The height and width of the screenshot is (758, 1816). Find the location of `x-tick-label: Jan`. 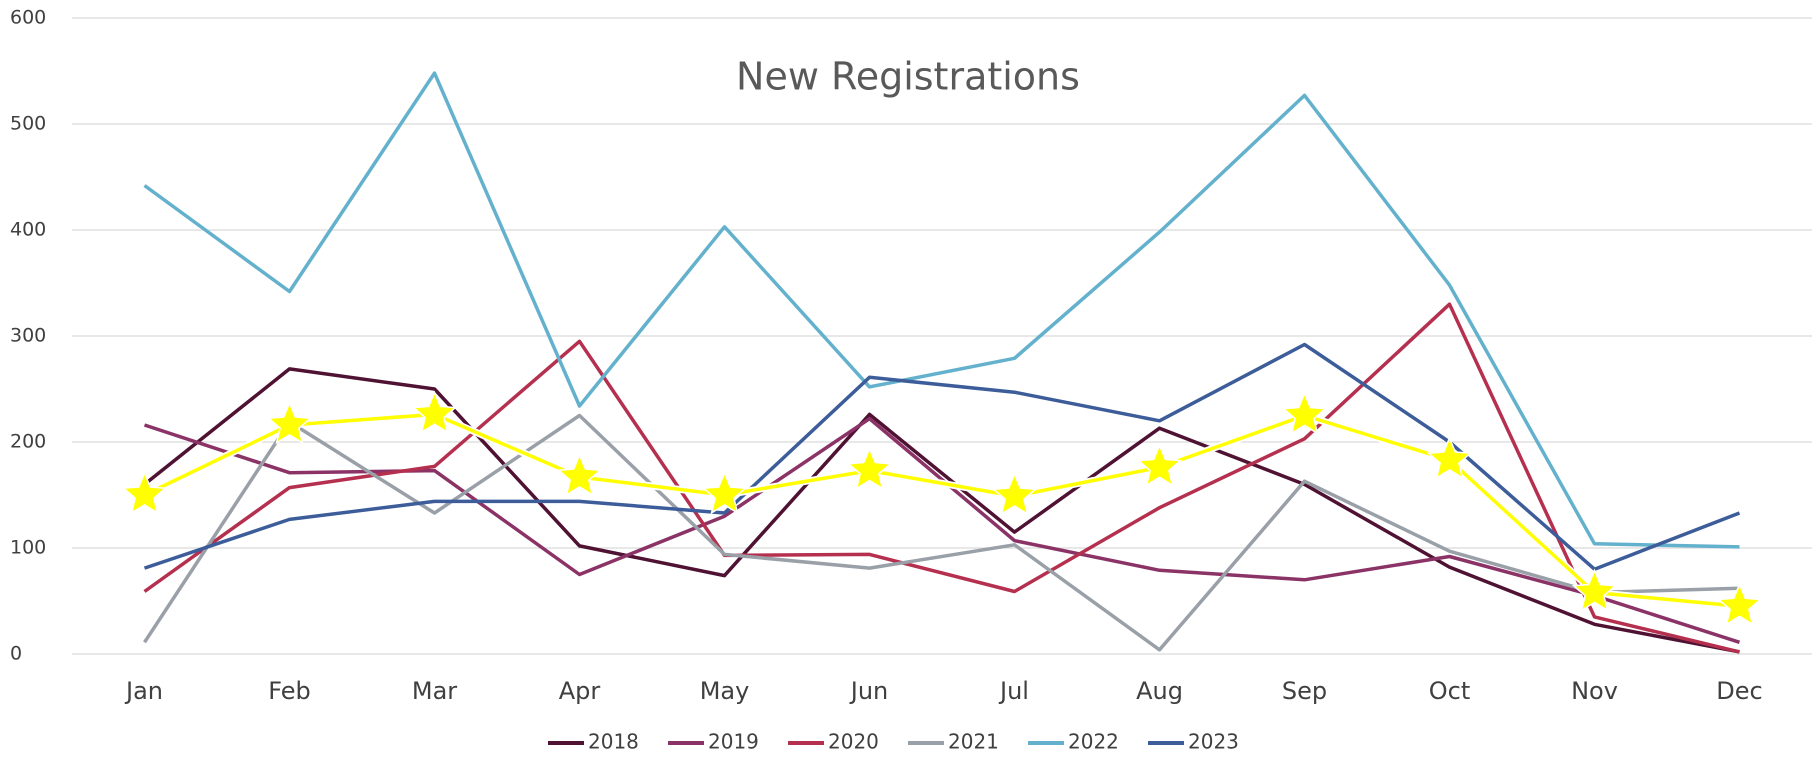

x-tick-label: Jan is located at coordinates (143, 691).